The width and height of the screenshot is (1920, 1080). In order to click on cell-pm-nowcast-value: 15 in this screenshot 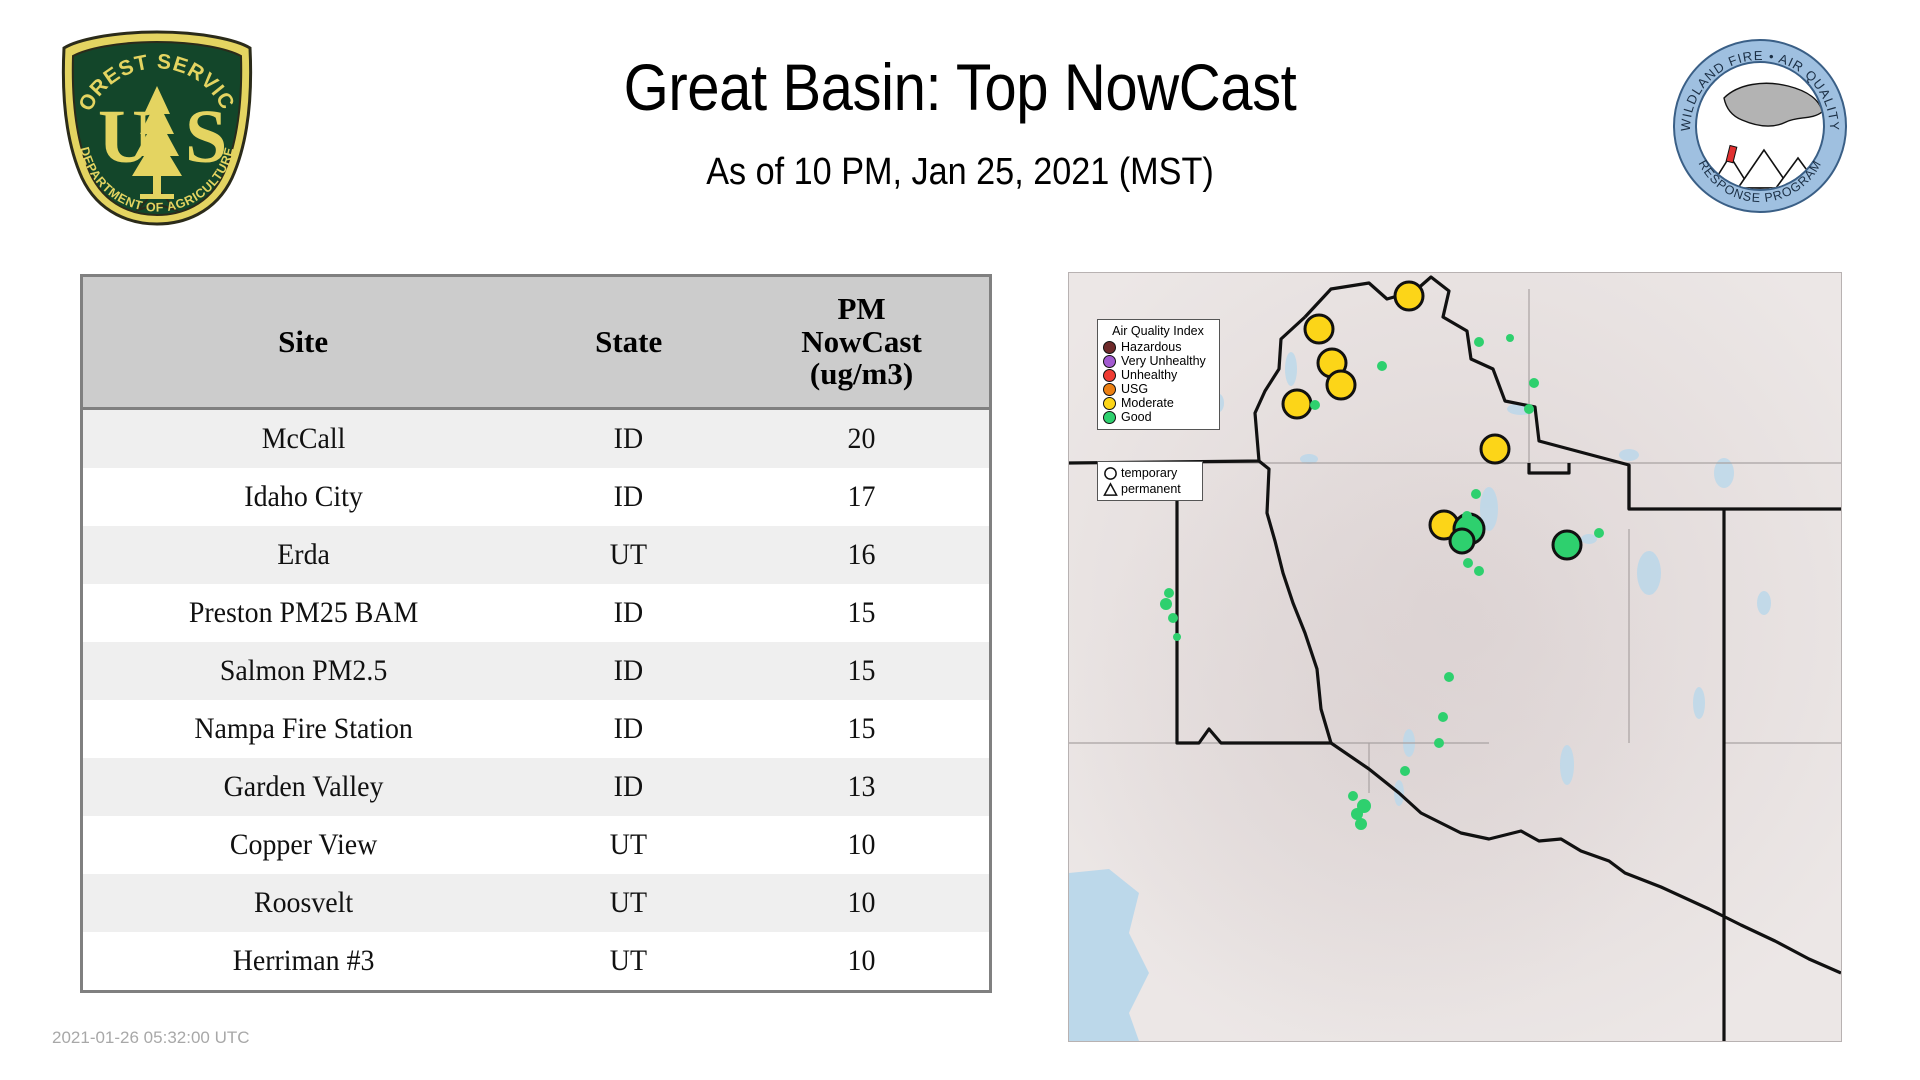, I will do `click(861, 612)`.